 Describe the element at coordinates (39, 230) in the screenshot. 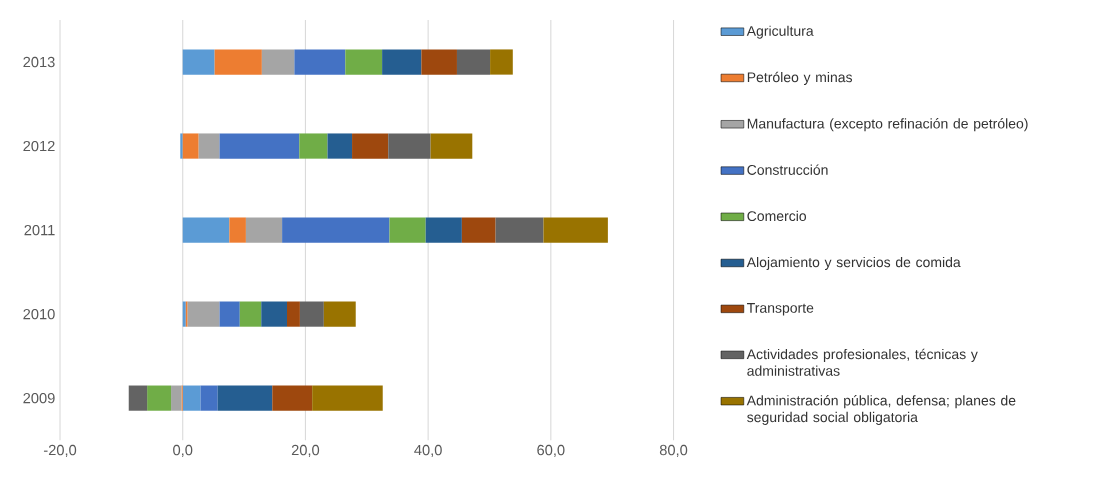

I see `y-tick-label: 2011` at that location.